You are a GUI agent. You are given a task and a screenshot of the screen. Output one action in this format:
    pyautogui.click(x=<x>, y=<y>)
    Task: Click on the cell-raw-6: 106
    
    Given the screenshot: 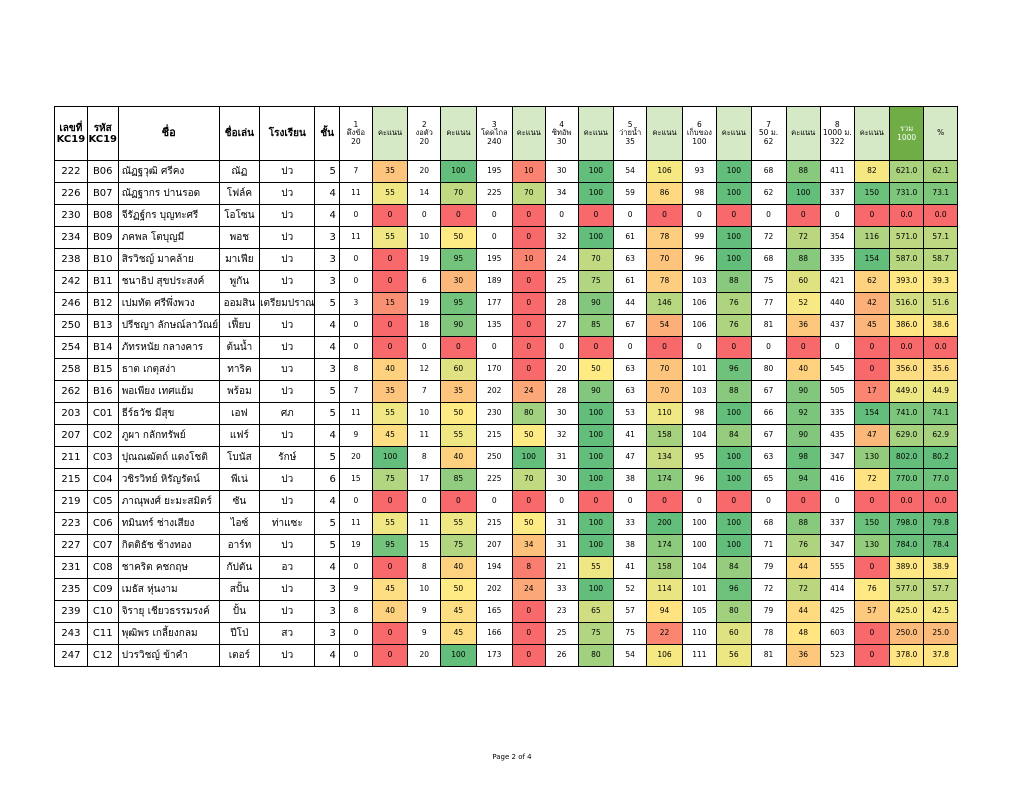 What is the action you would take?
    pyautogui.click(x=699, y=325)
    